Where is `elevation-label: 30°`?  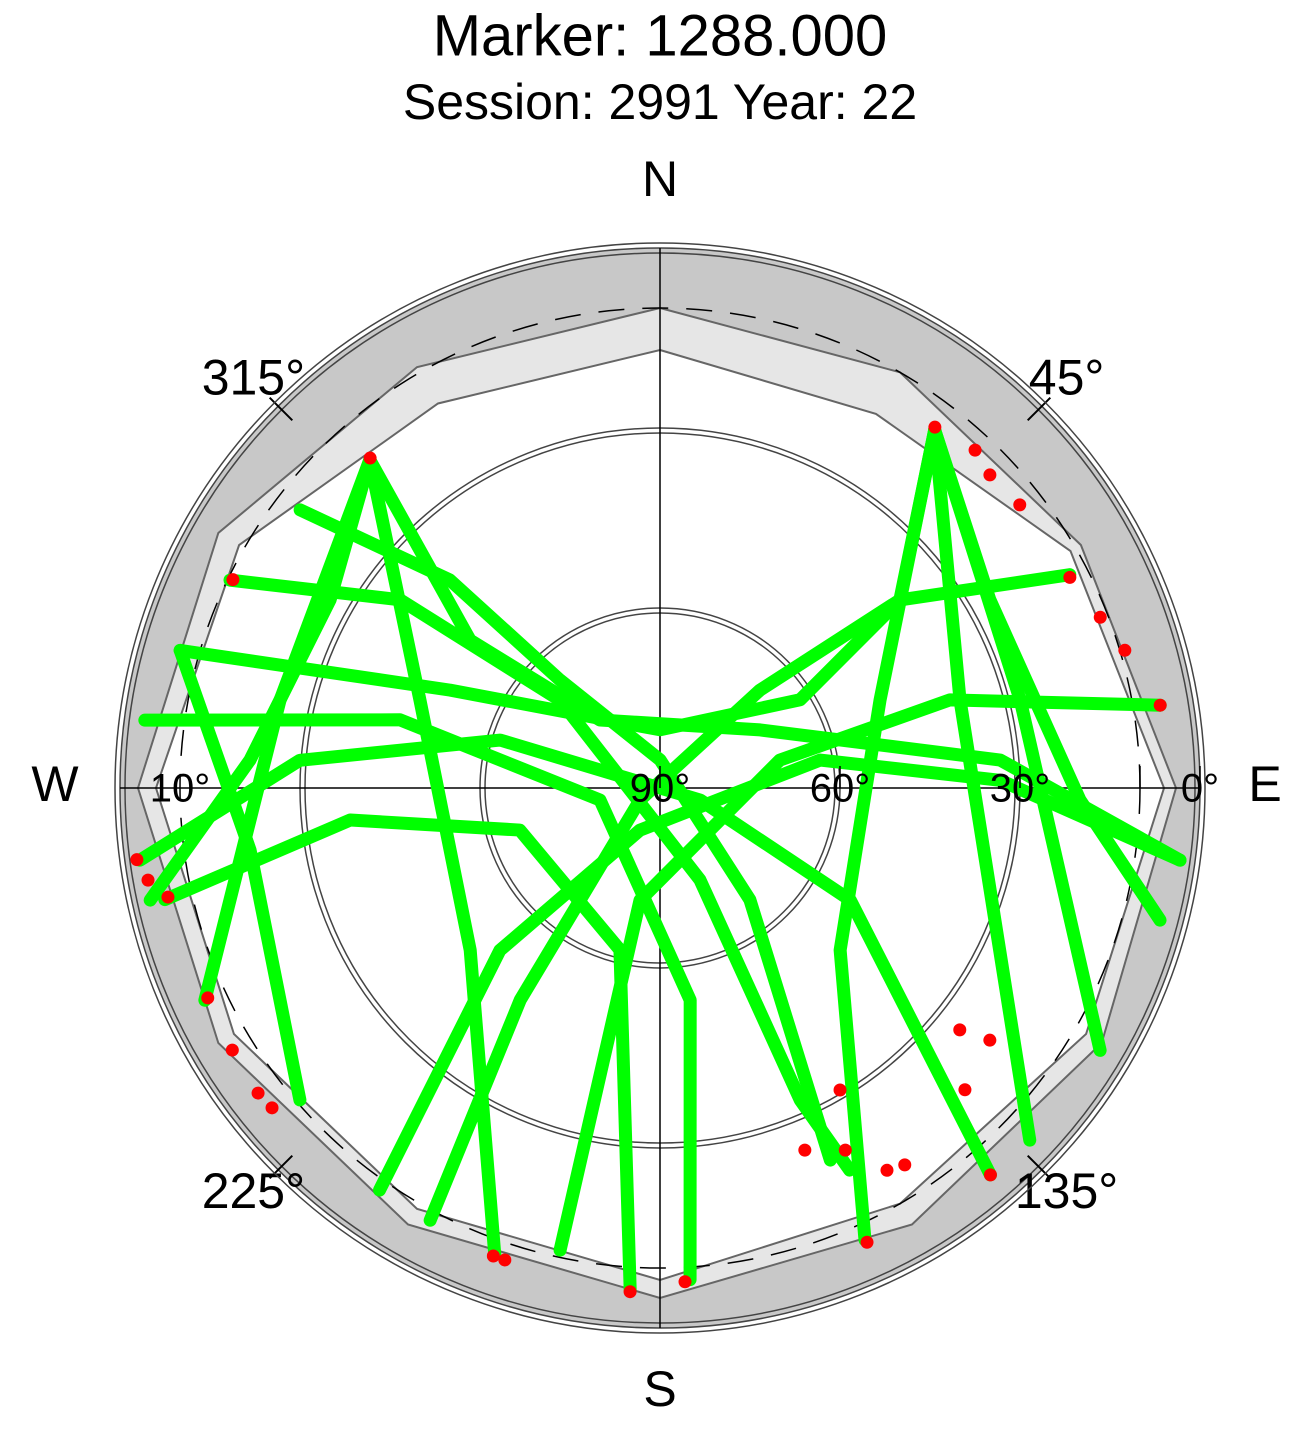 elevation-label: 30° is located at coordinates (1020, 789).